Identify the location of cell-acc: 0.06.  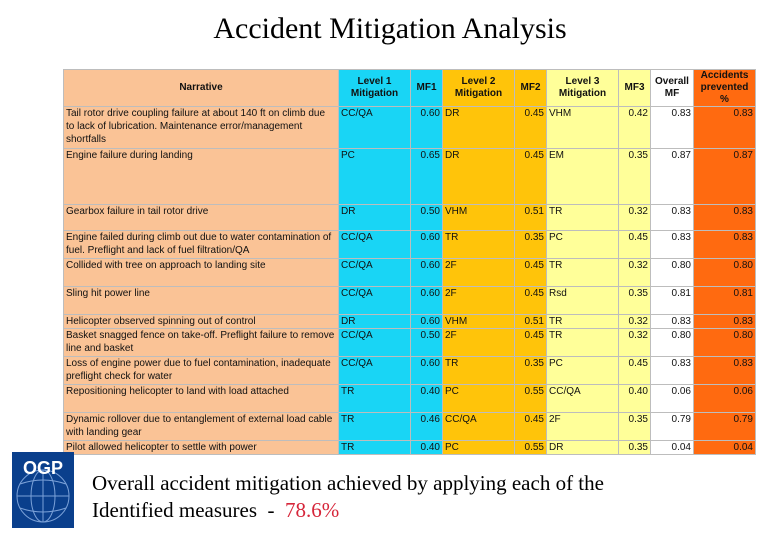
(724, 398).